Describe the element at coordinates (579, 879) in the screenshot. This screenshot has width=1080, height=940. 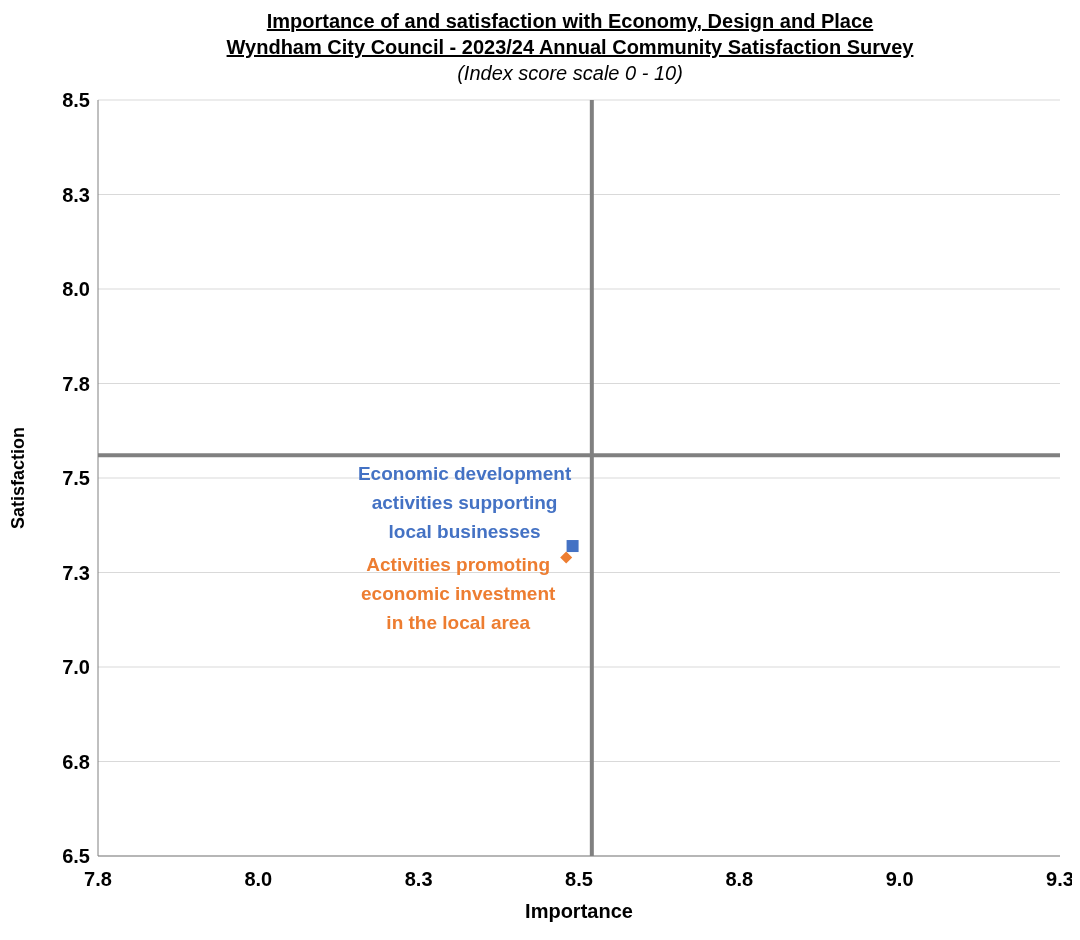
I see `x-tick-label: 8.5` at that location.